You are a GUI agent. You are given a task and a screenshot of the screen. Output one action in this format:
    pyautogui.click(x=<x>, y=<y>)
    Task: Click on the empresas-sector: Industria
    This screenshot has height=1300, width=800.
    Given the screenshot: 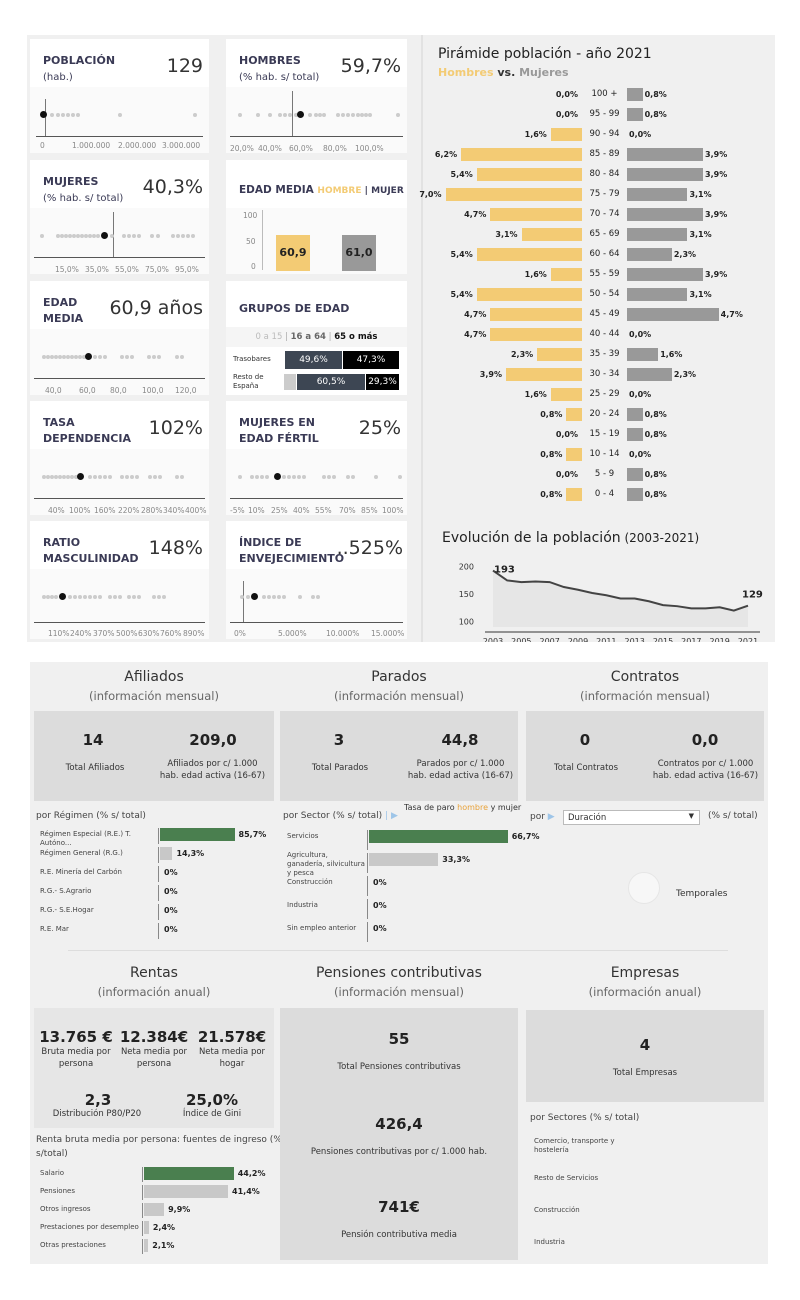 What is the action you would take?
    pyautogui.click(x=549, y=1242)
    